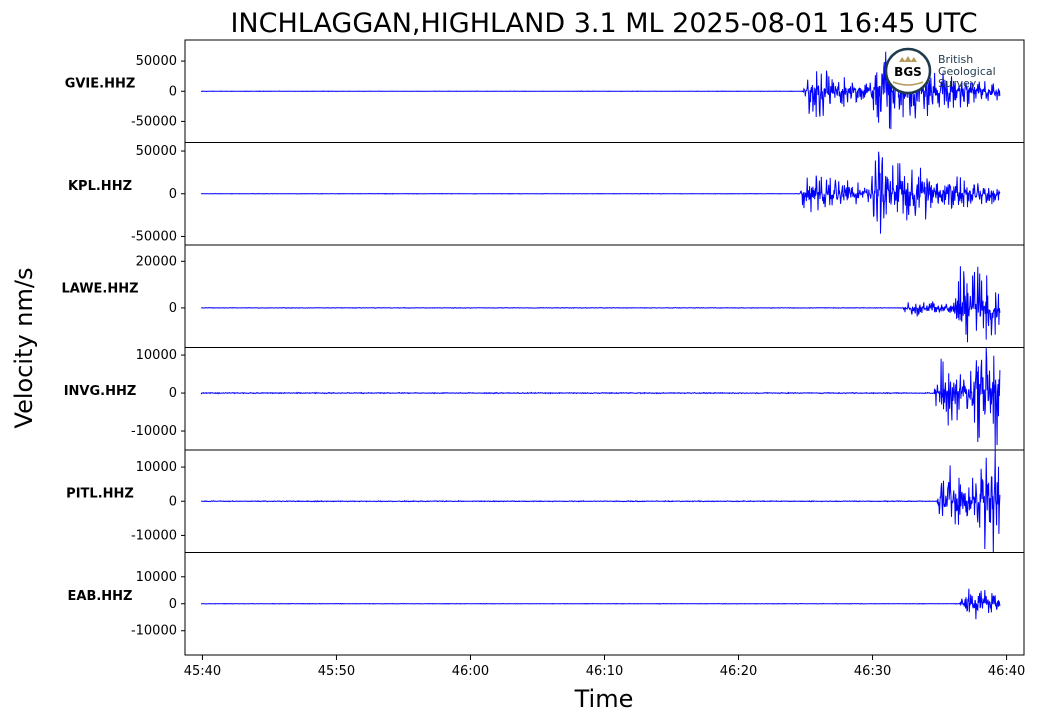 The image size is (1046, 723). What do you see at coordinates (604, 699) in the screenshot?
I see `x-axis-title: Time` at bounding box center [604, 699].